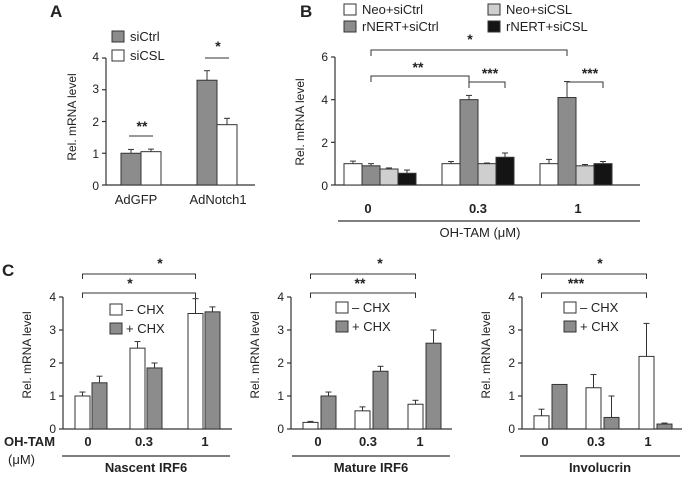 Image resolution: width=685 pixels, height=477 pixels. Describe the element at coordinates (324, 57) in the screenshot. I see `panel-b-y-tick-6: 6` at that location.